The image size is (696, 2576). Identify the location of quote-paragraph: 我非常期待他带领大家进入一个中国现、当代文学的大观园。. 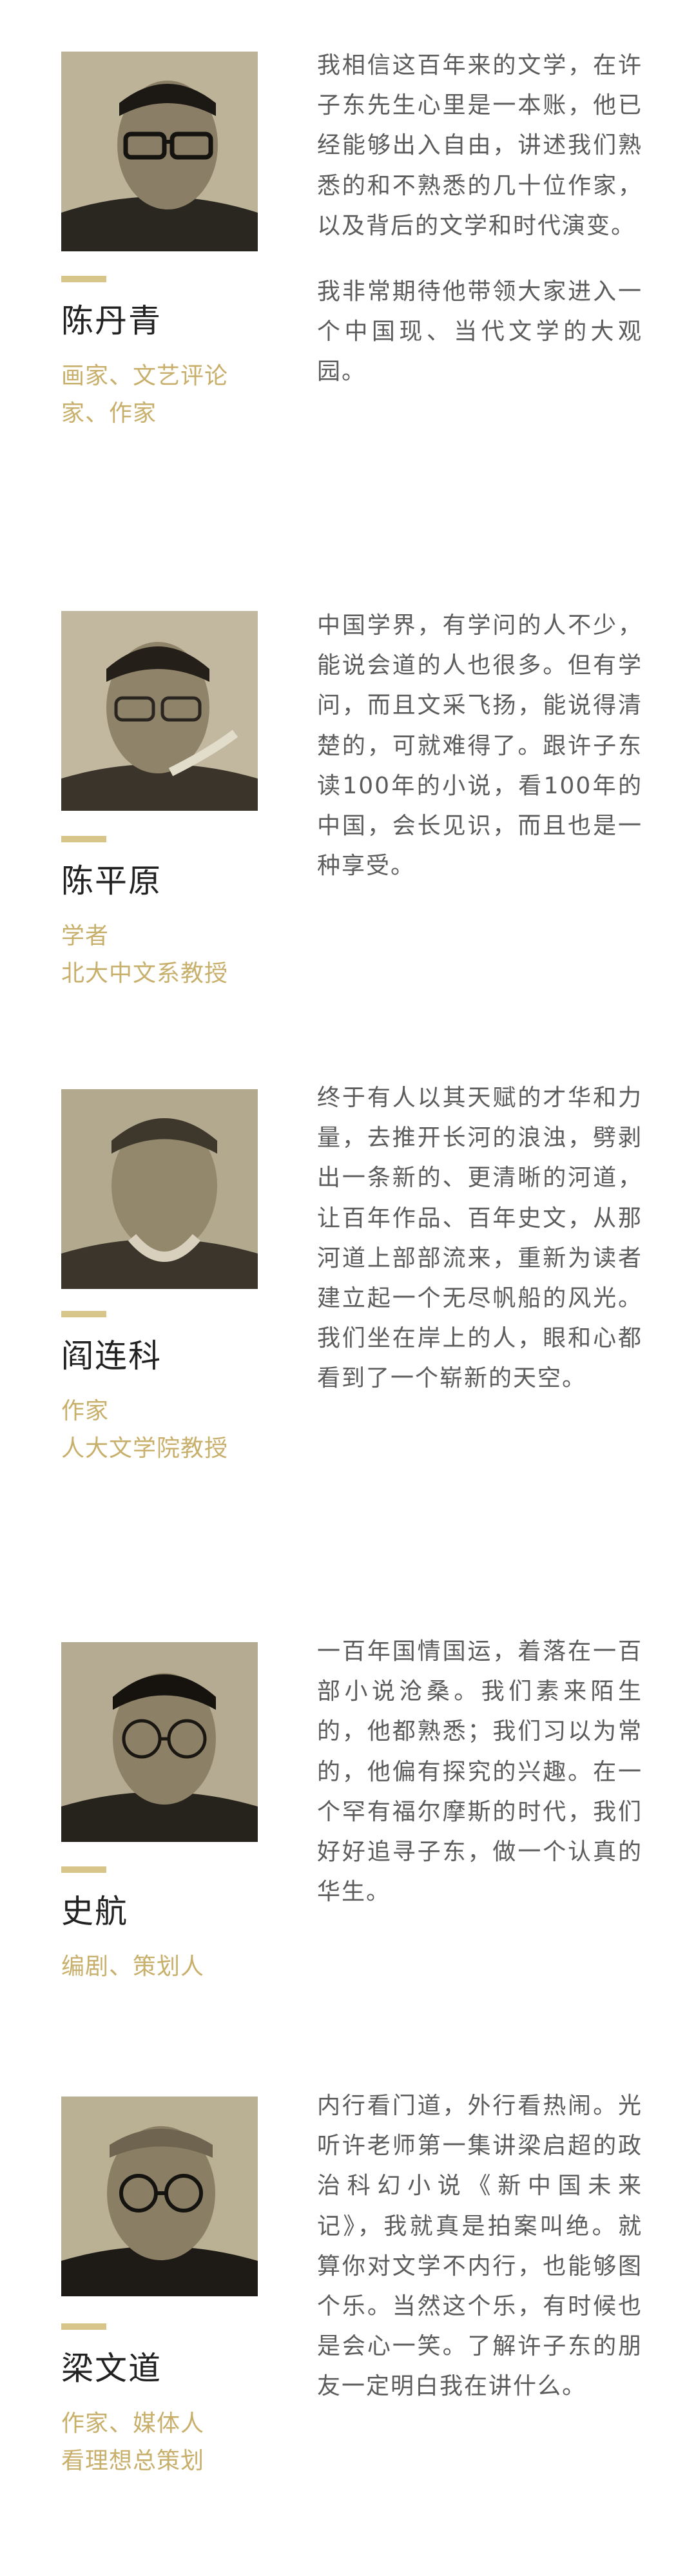
(480, 331).